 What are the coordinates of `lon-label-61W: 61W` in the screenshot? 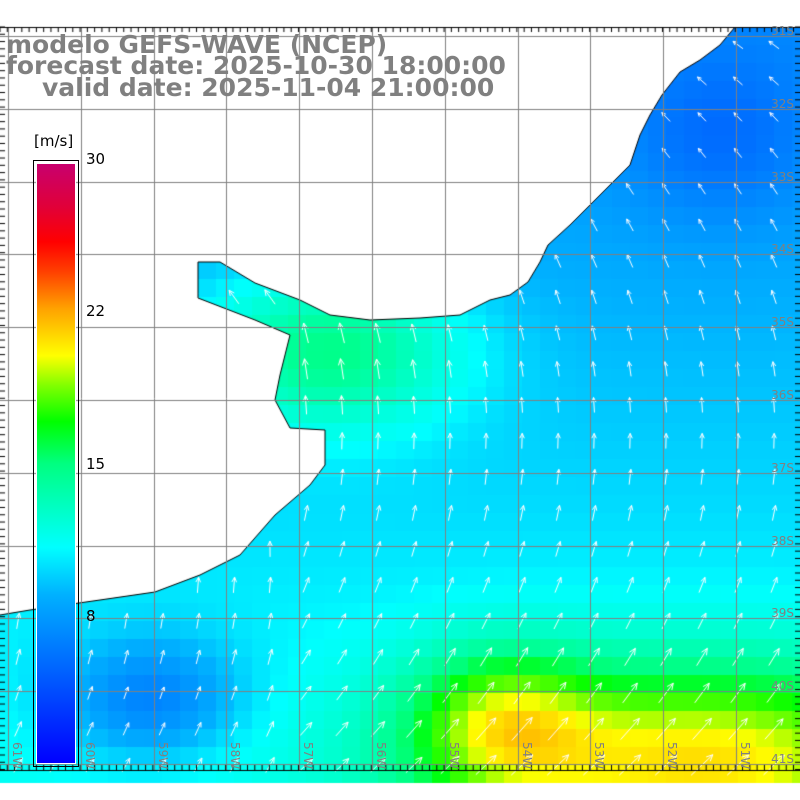 It's located at (17, 756).